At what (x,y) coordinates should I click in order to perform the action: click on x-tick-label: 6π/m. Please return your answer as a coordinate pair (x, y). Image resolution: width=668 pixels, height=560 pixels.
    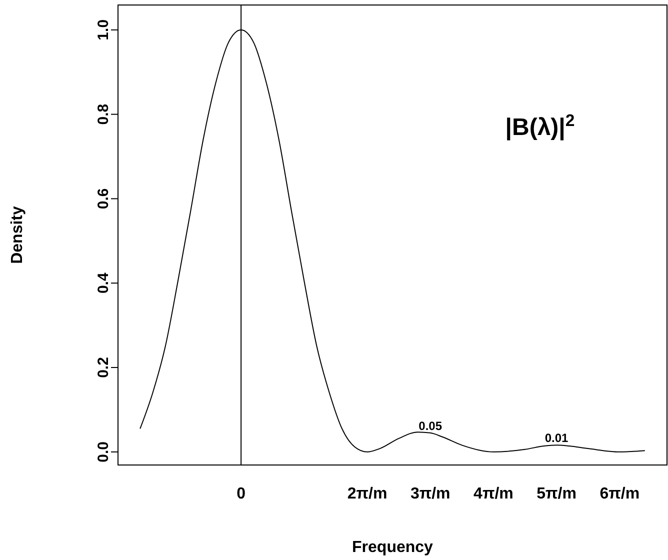
    Looking at the image, I should click on (620, 493).